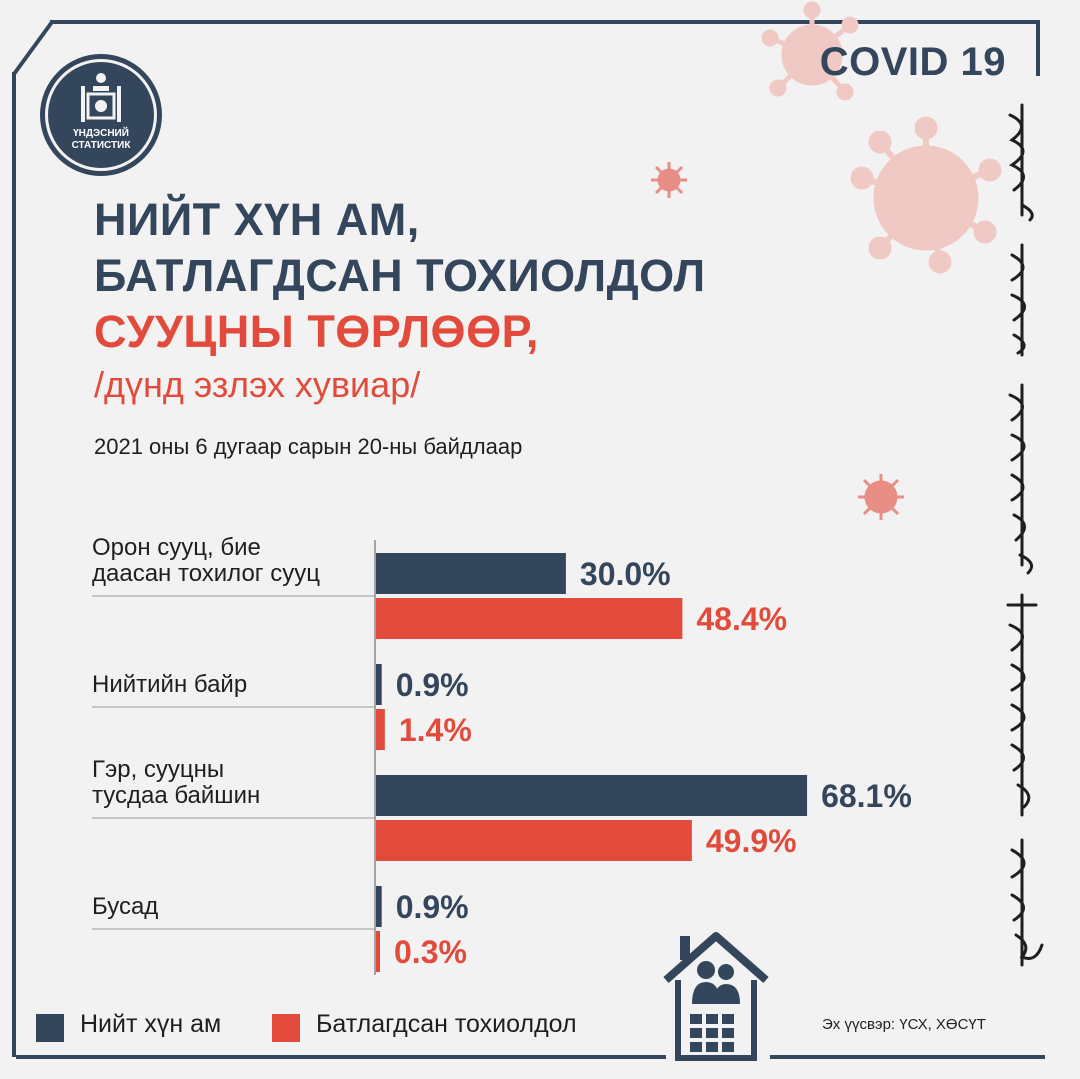  I want to click on legend-label-cases: Батлагдсан тохиолдол, so click(446, 1024).